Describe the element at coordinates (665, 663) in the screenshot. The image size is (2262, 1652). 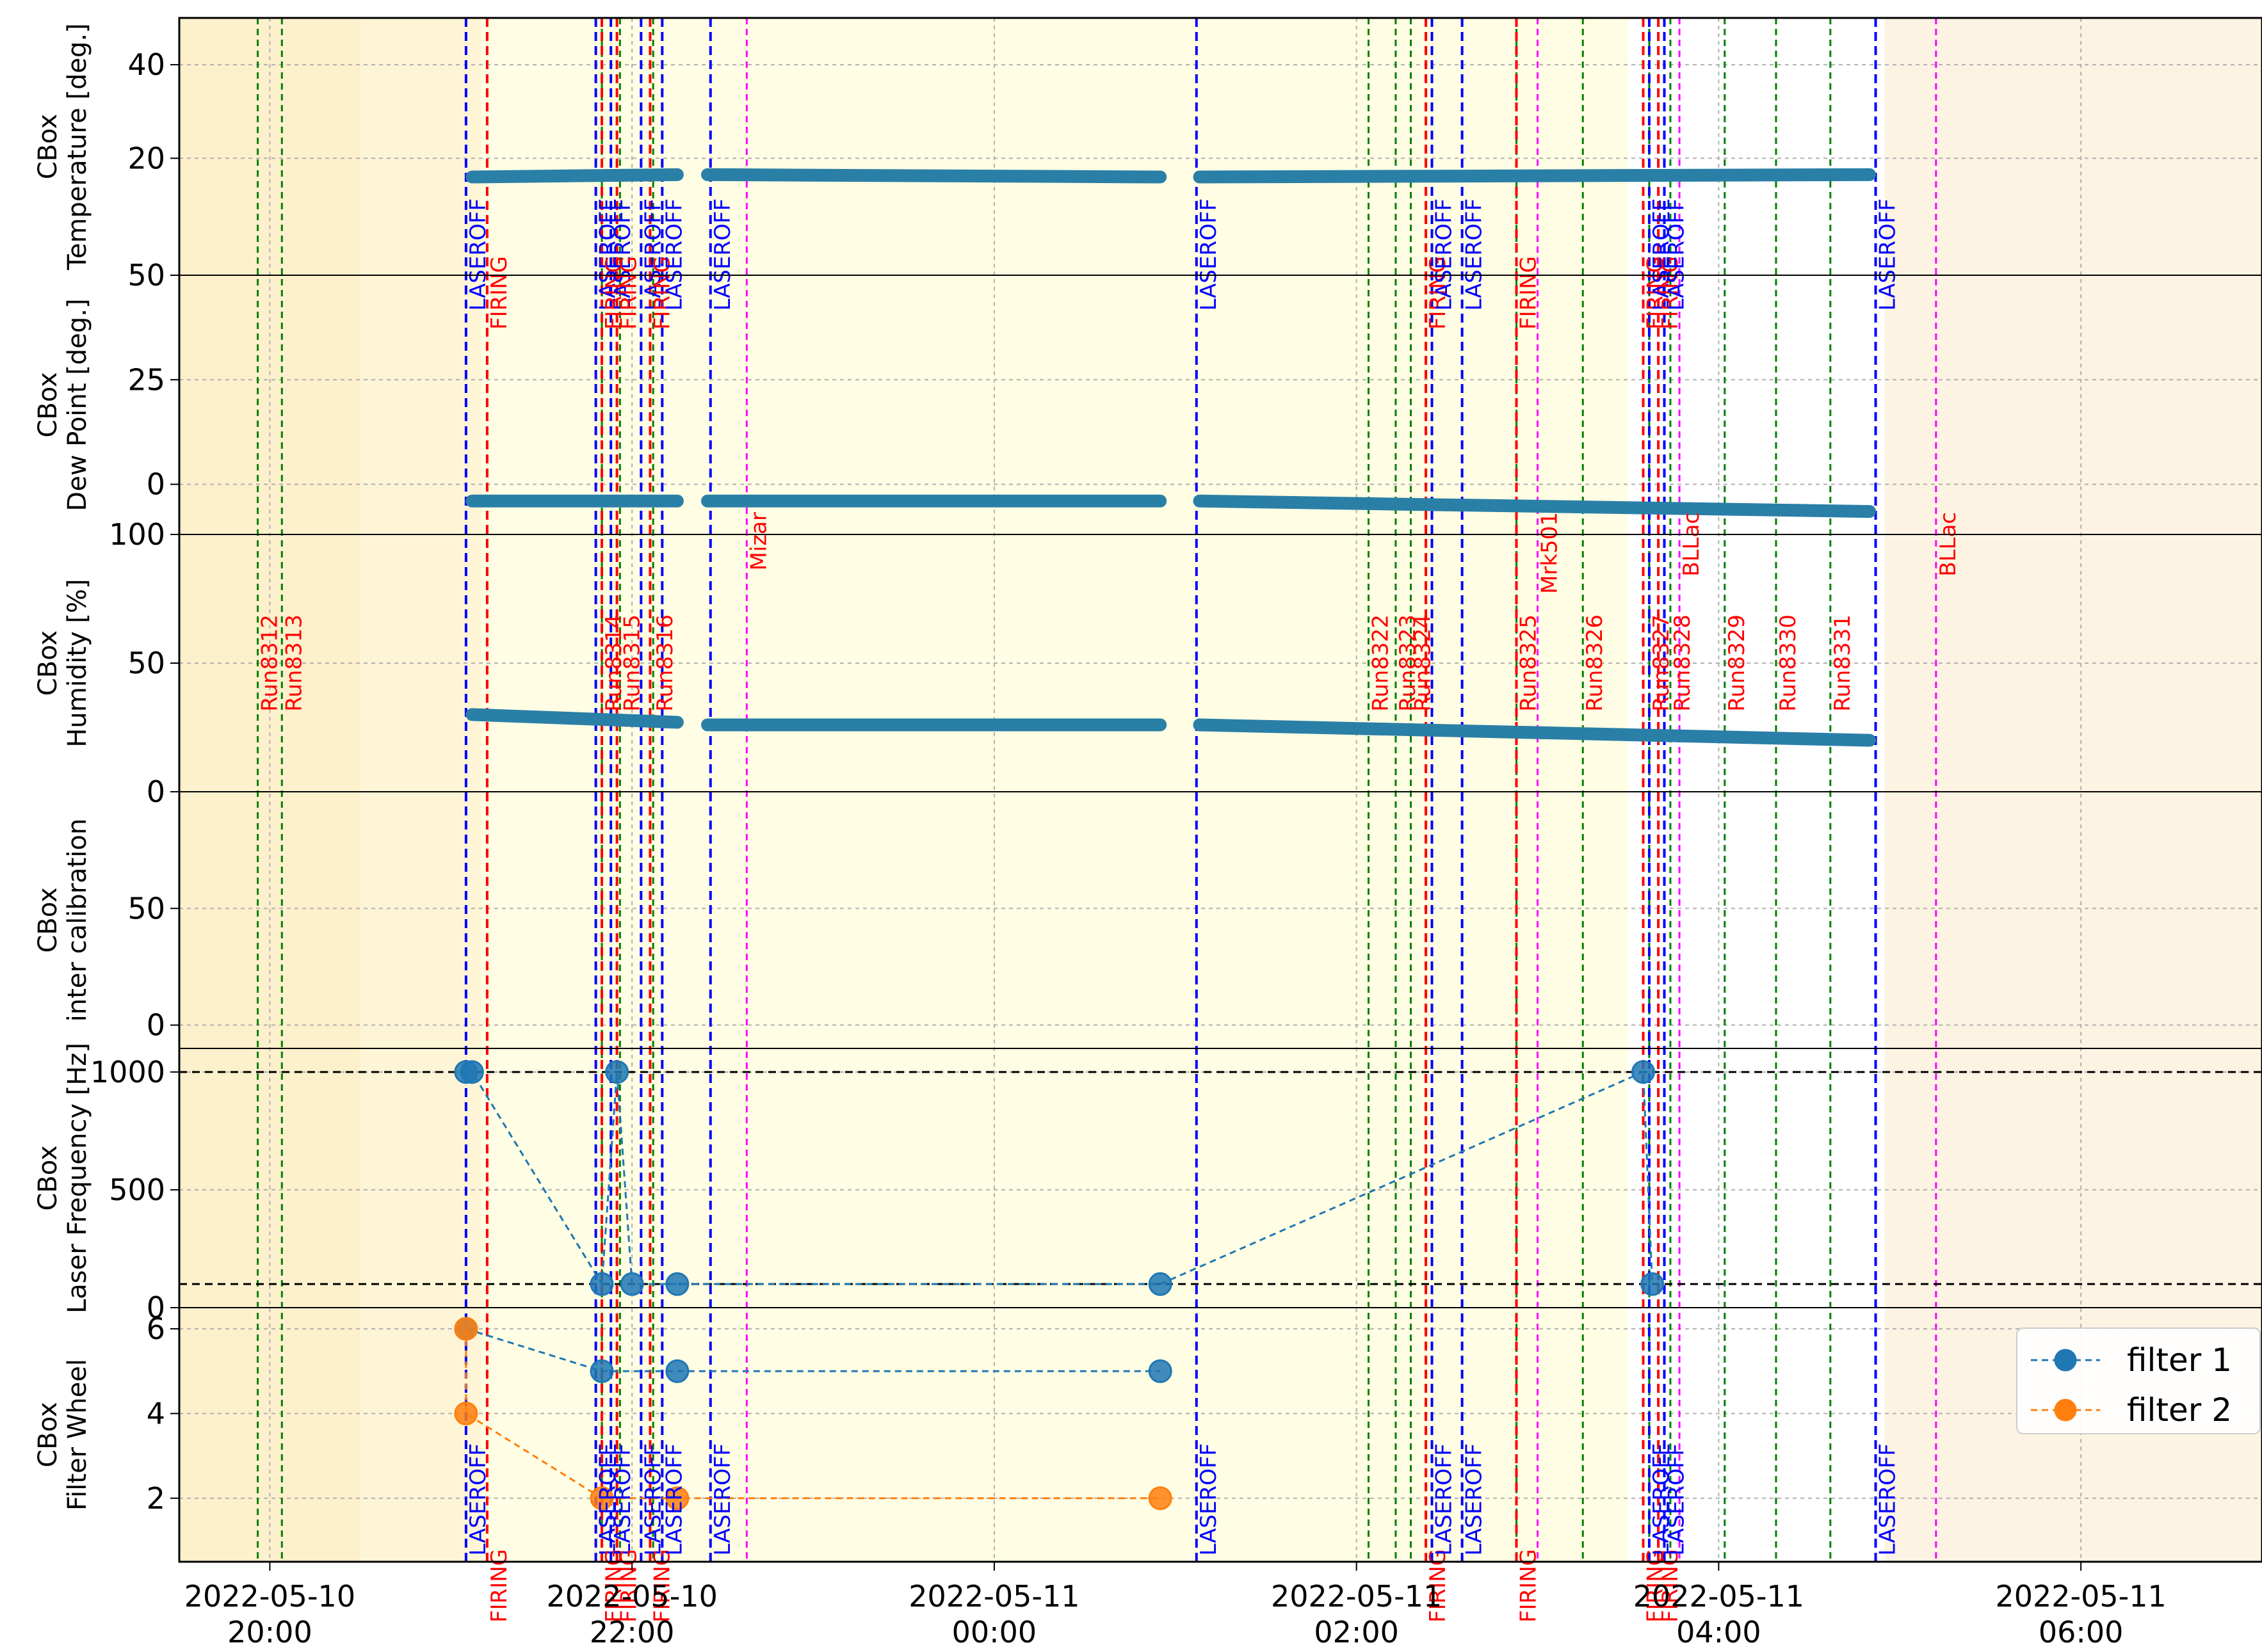
I see `run-label: Run8316` at that location.